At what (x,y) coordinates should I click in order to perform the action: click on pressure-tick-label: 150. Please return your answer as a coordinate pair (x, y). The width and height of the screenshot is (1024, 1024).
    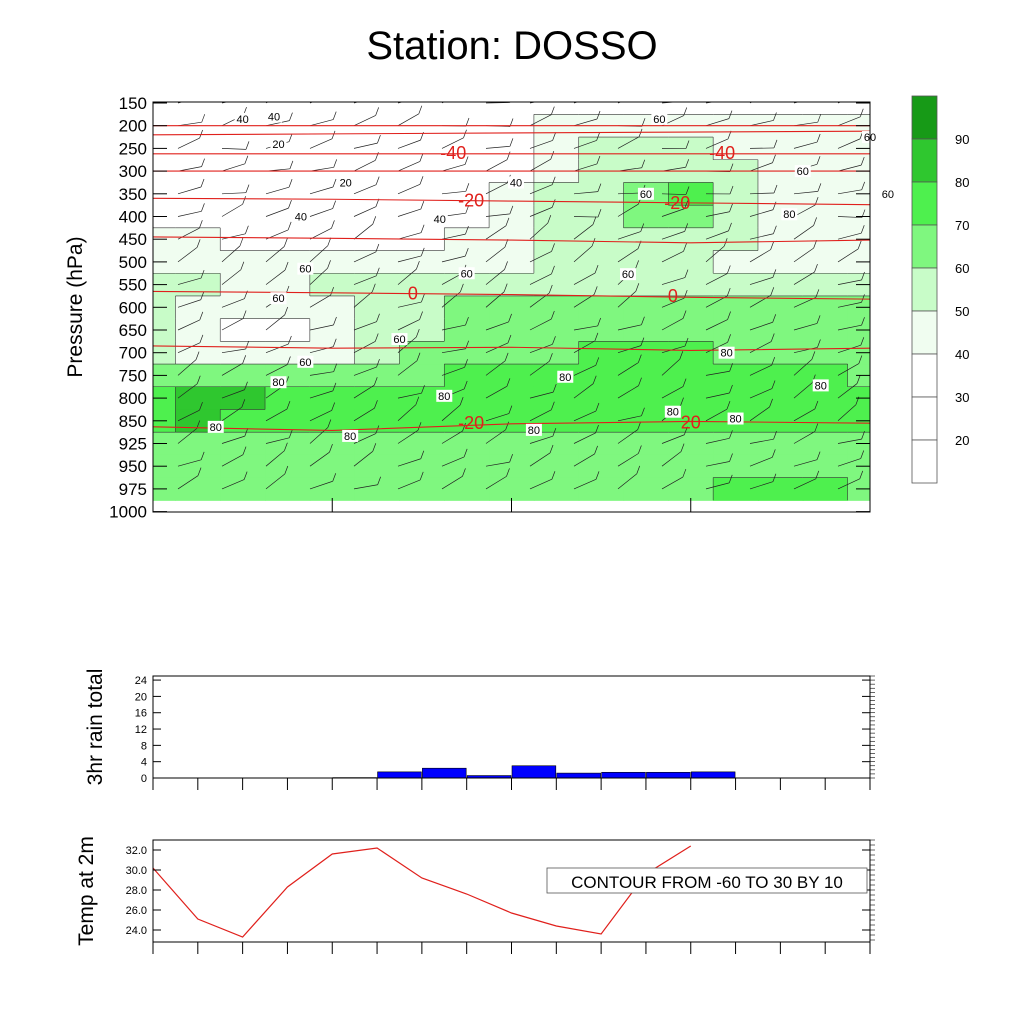
    Looking at the image, I should click on (133, 103).